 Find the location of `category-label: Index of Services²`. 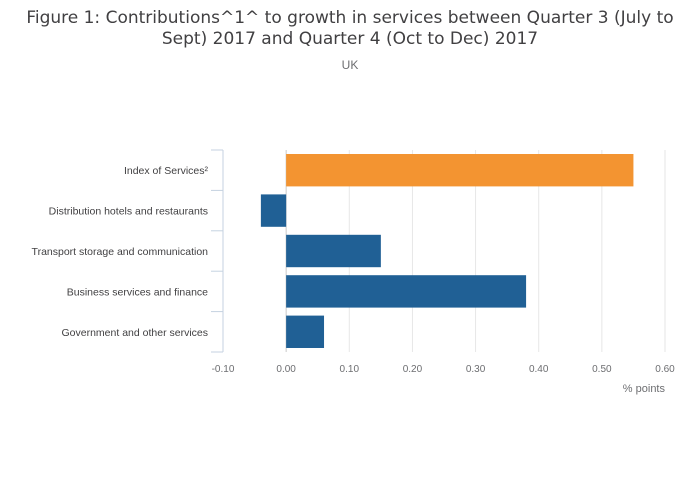

category-label: Index of Services² is located at coordinates (166, 171).